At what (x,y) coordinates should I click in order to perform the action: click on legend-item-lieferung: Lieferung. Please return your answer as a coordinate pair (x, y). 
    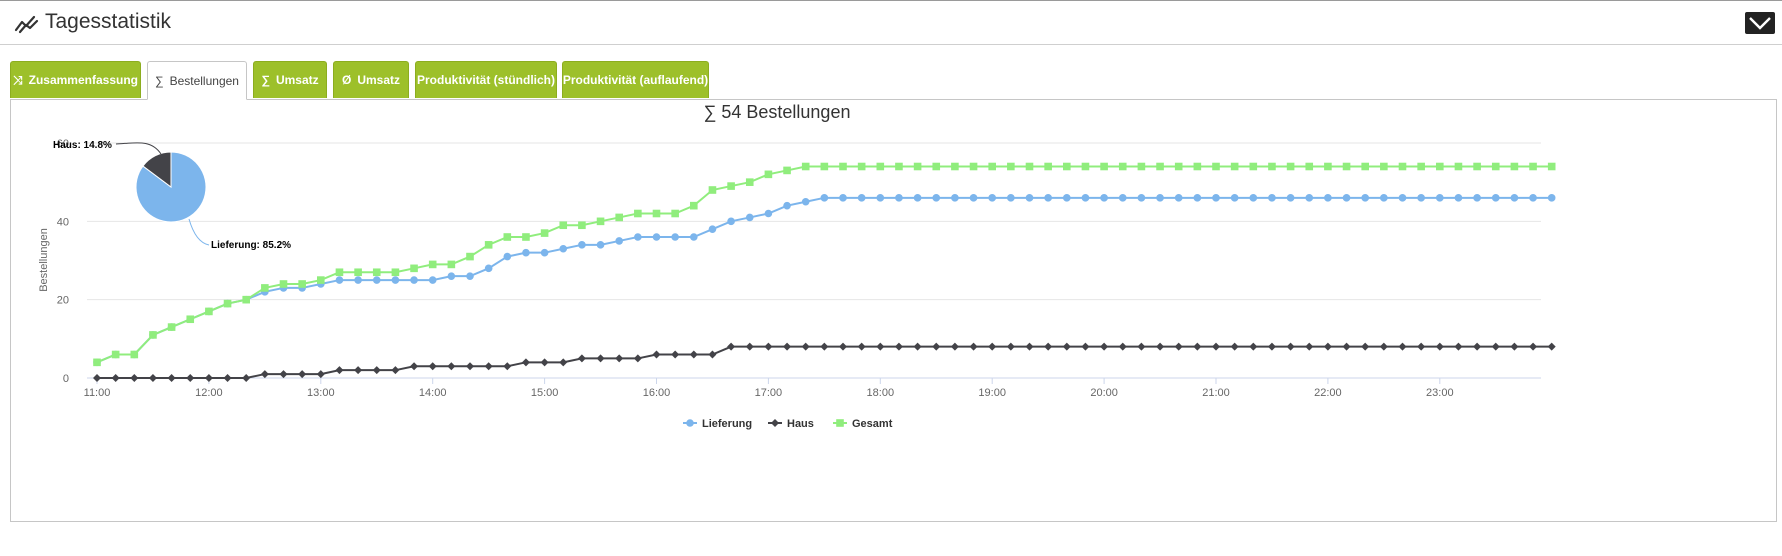
    Looking at the image, I should click on (717, 424).